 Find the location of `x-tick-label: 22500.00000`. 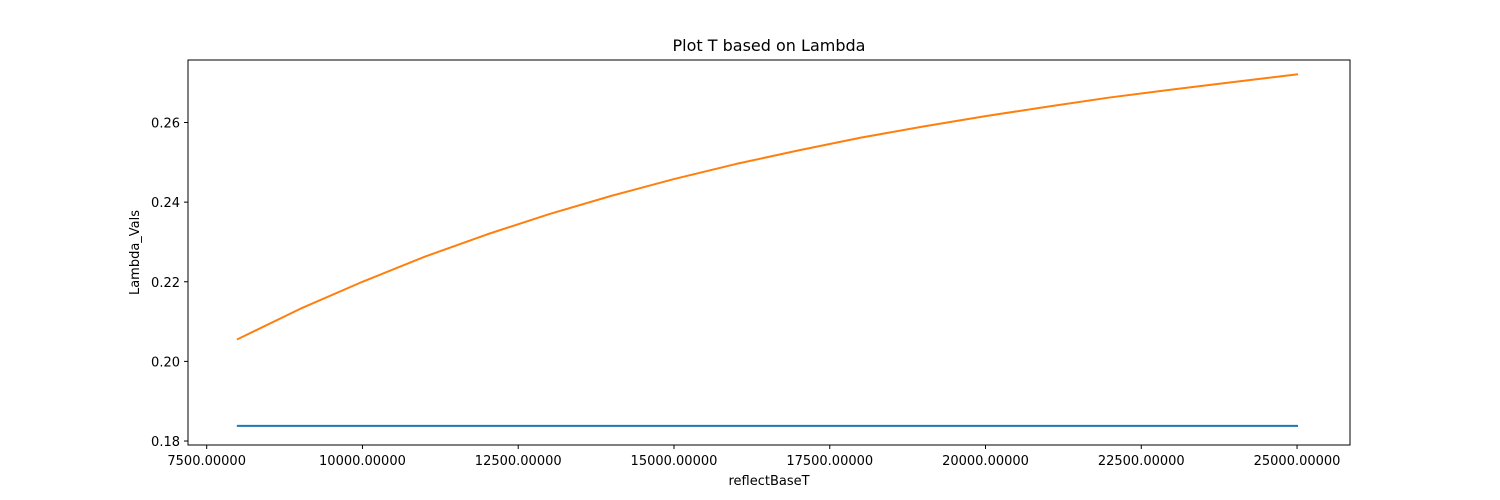

x-tick-label: 22500.00000 is located at coordinates (1141, 461).